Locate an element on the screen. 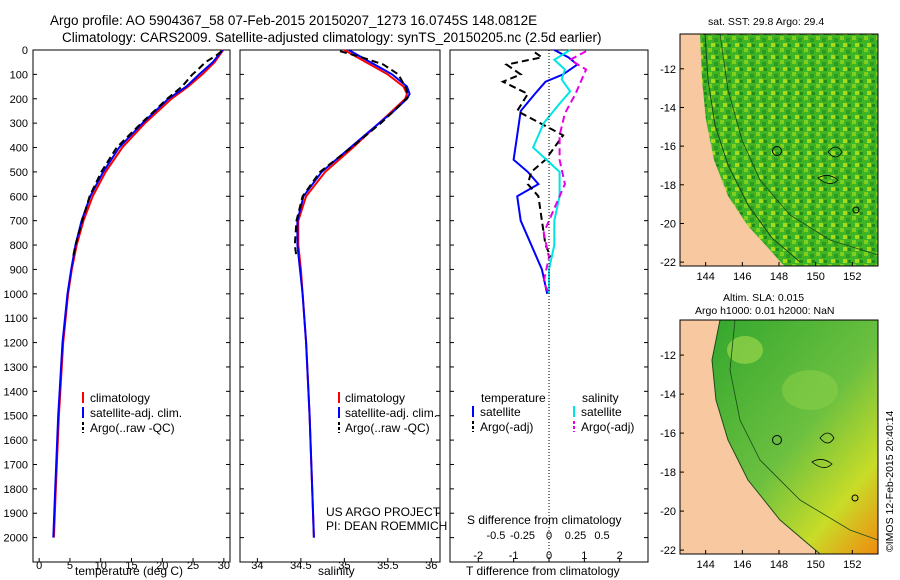 This screenshot has width=900, height=580. x-tick-label: 5 is located at coordinates (70, 566).